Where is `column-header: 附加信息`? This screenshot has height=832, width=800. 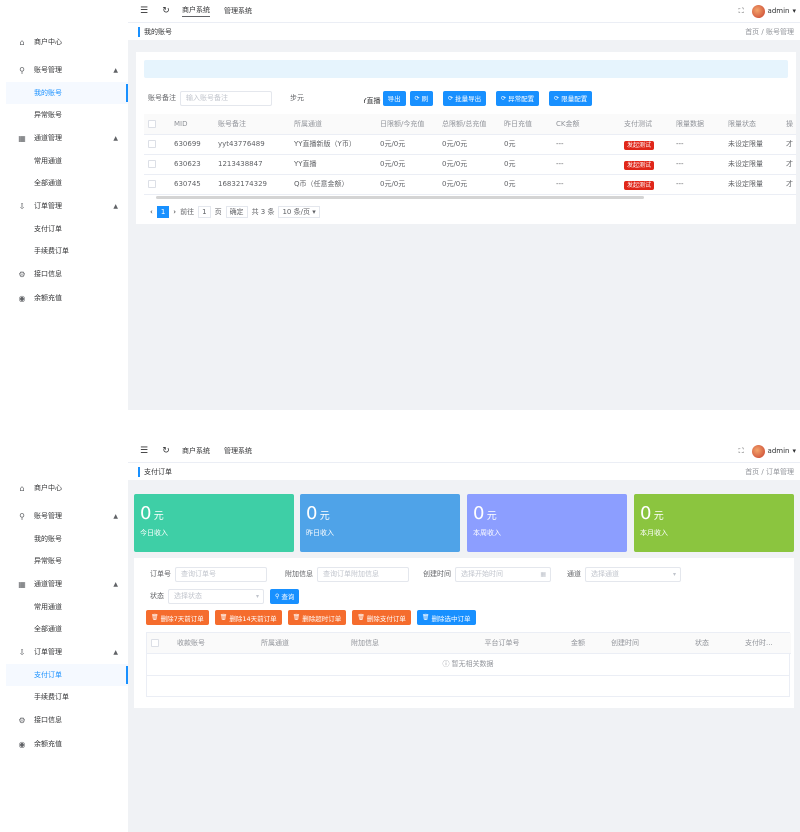 column-header: 附加信息 is located at coordinates (392, 643).